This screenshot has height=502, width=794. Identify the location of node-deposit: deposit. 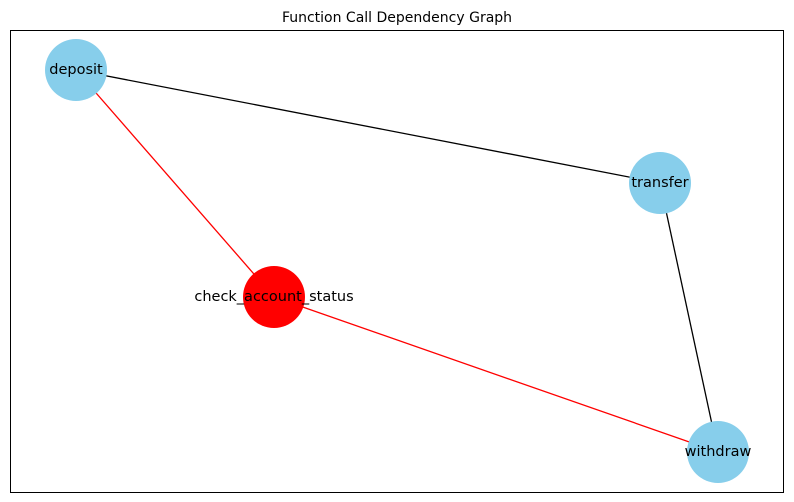
(76, 70).